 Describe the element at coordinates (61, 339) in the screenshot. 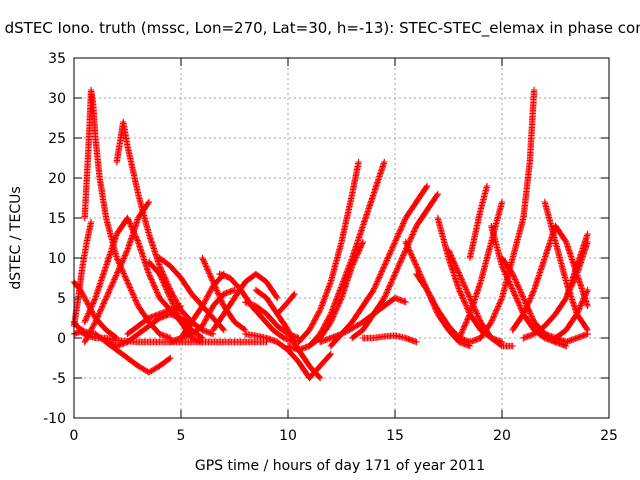

I see `y-tick-label: 0` at that location.